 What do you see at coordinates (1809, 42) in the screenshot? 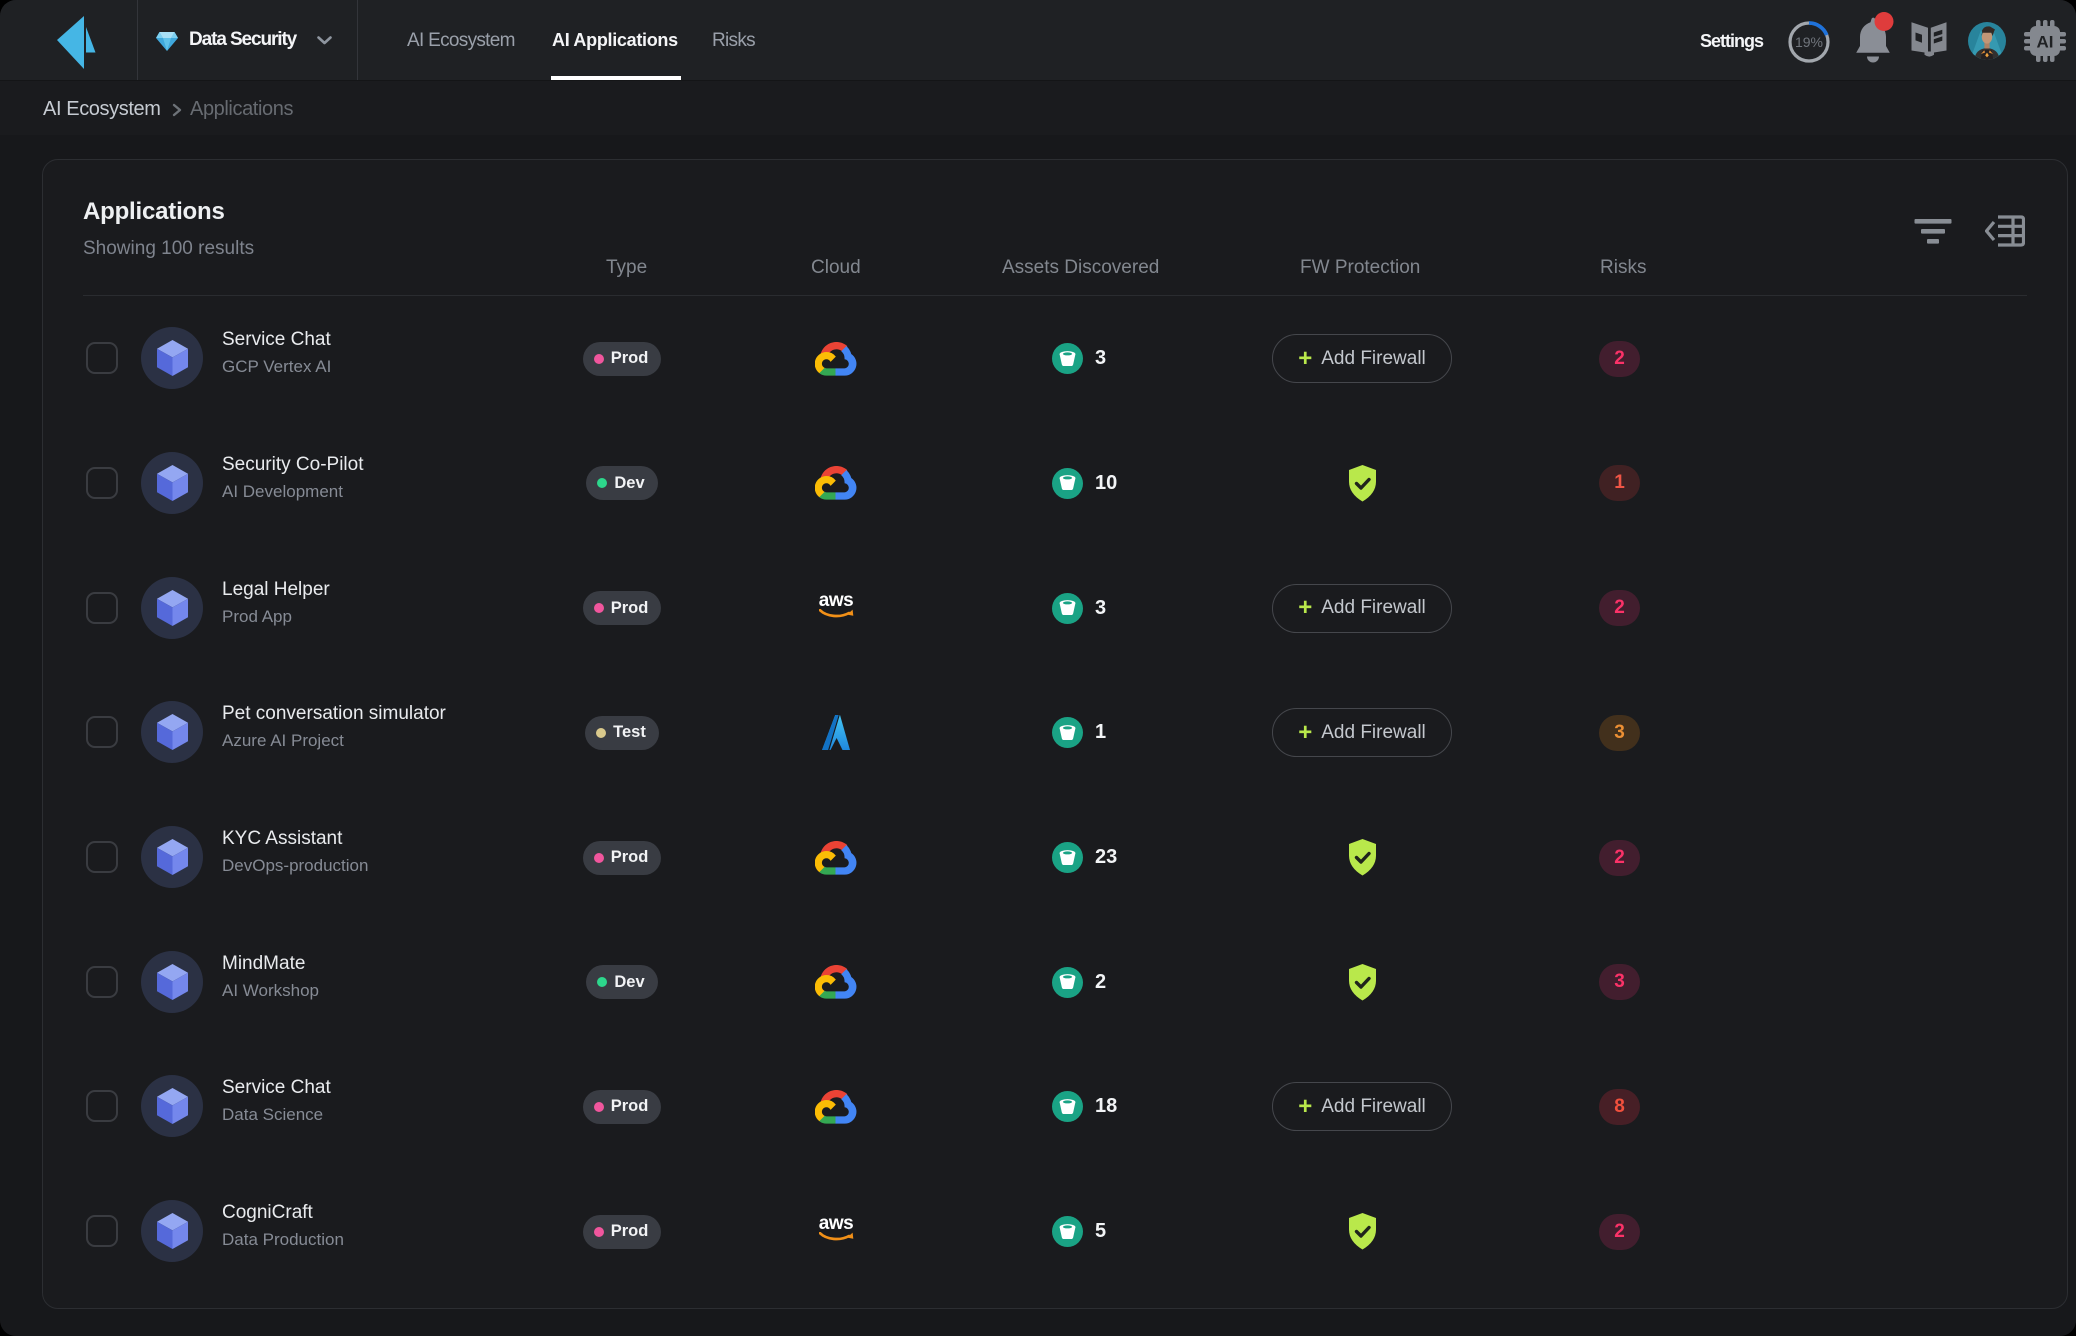
I see `svg-text: 19%` at bounding box center [1809, 42].